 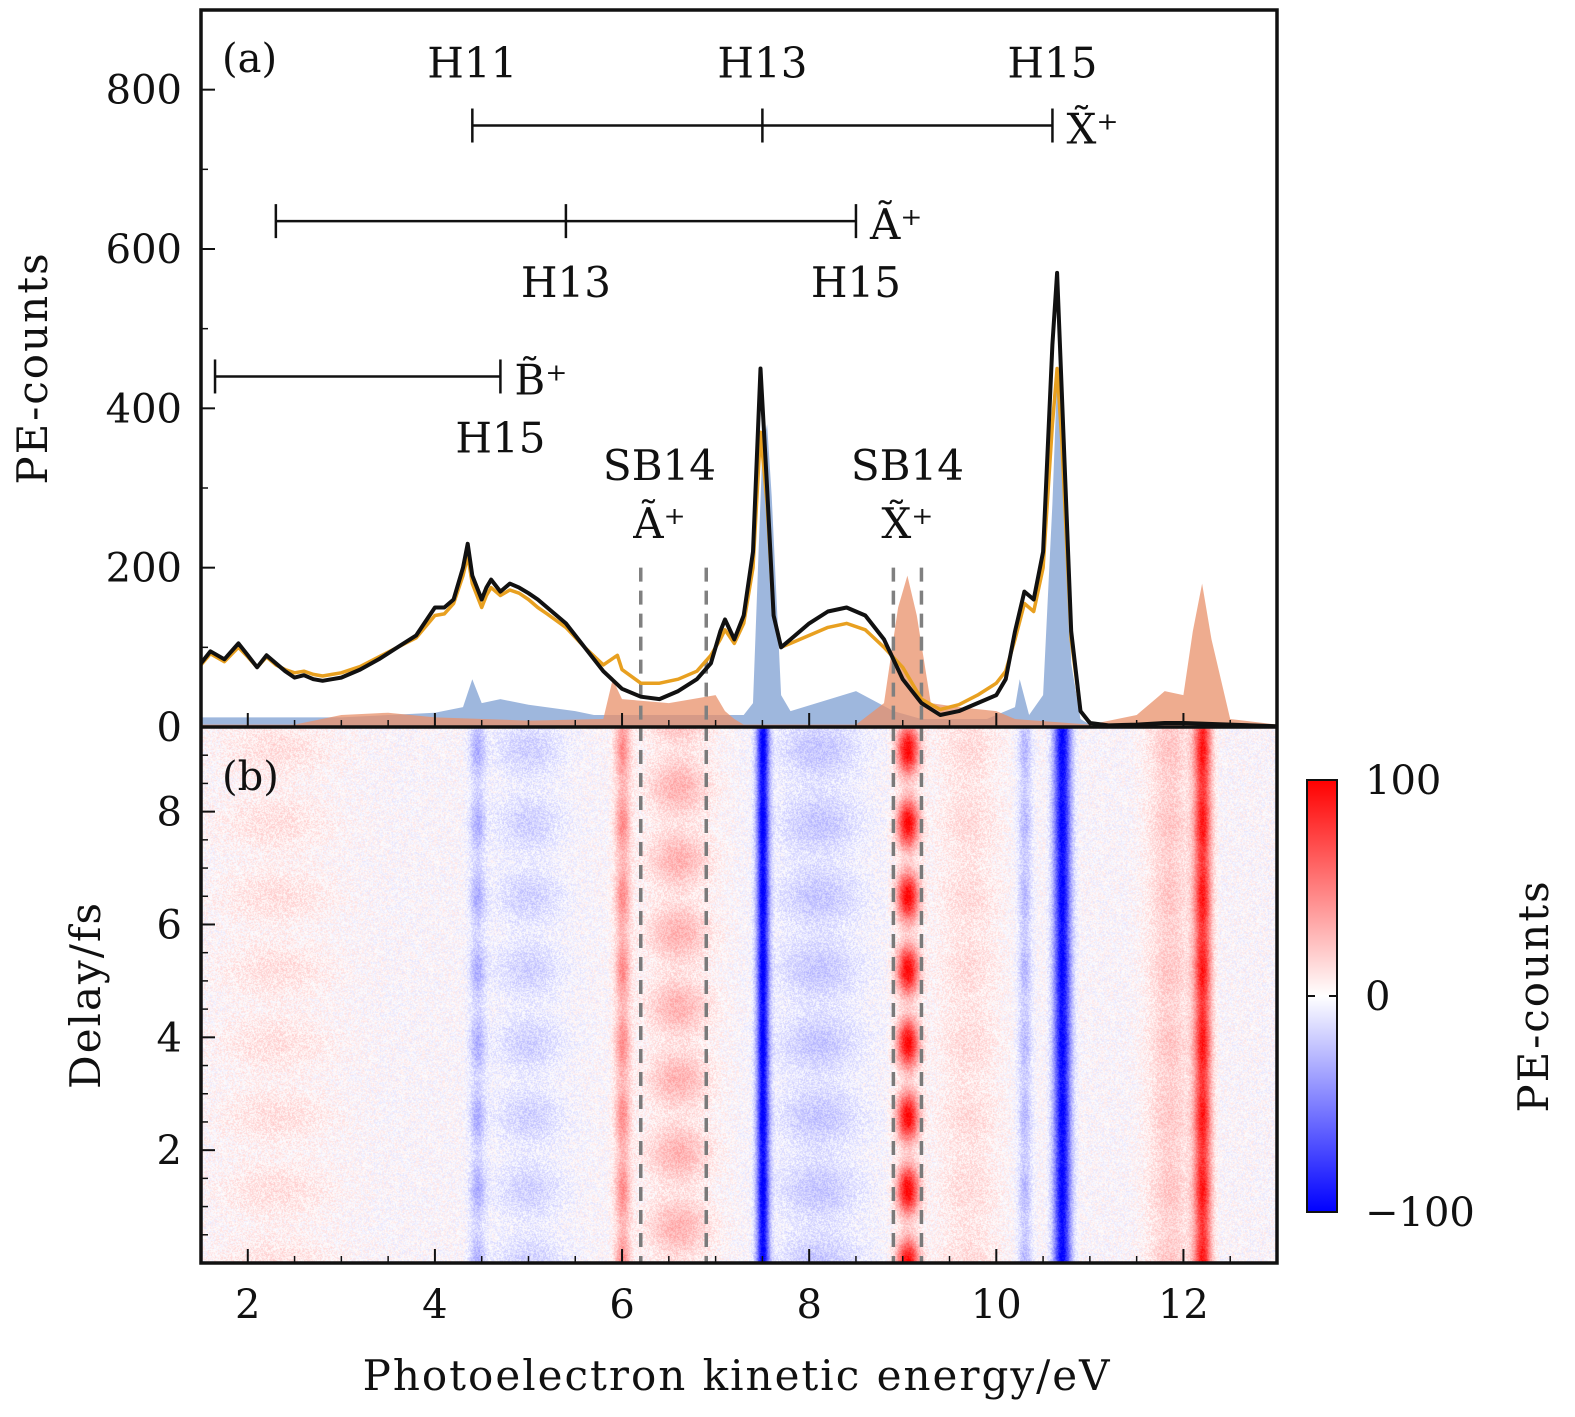 I want to click on y-axis-label-b: Delay/fs, so click(x=85, y=995).